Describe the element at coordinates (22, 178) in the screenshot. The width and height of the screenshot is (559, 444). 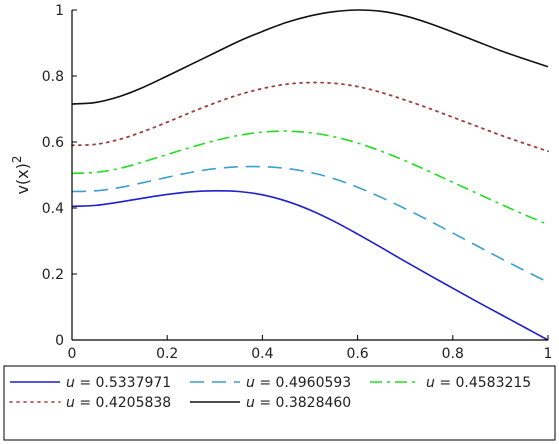
I see `y-axis-title-base: v(x)` at that location.